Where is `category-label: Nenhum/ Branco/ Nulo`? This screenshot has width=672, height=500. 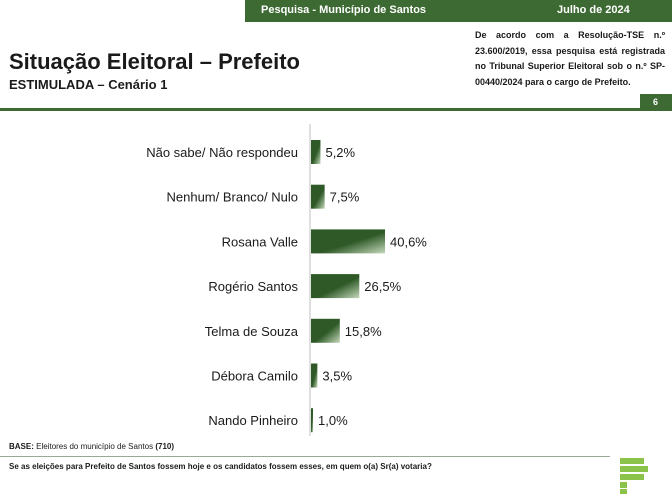
category-label: Nenhum/ Branco/ Nulo is located at coordinates (232, 197).